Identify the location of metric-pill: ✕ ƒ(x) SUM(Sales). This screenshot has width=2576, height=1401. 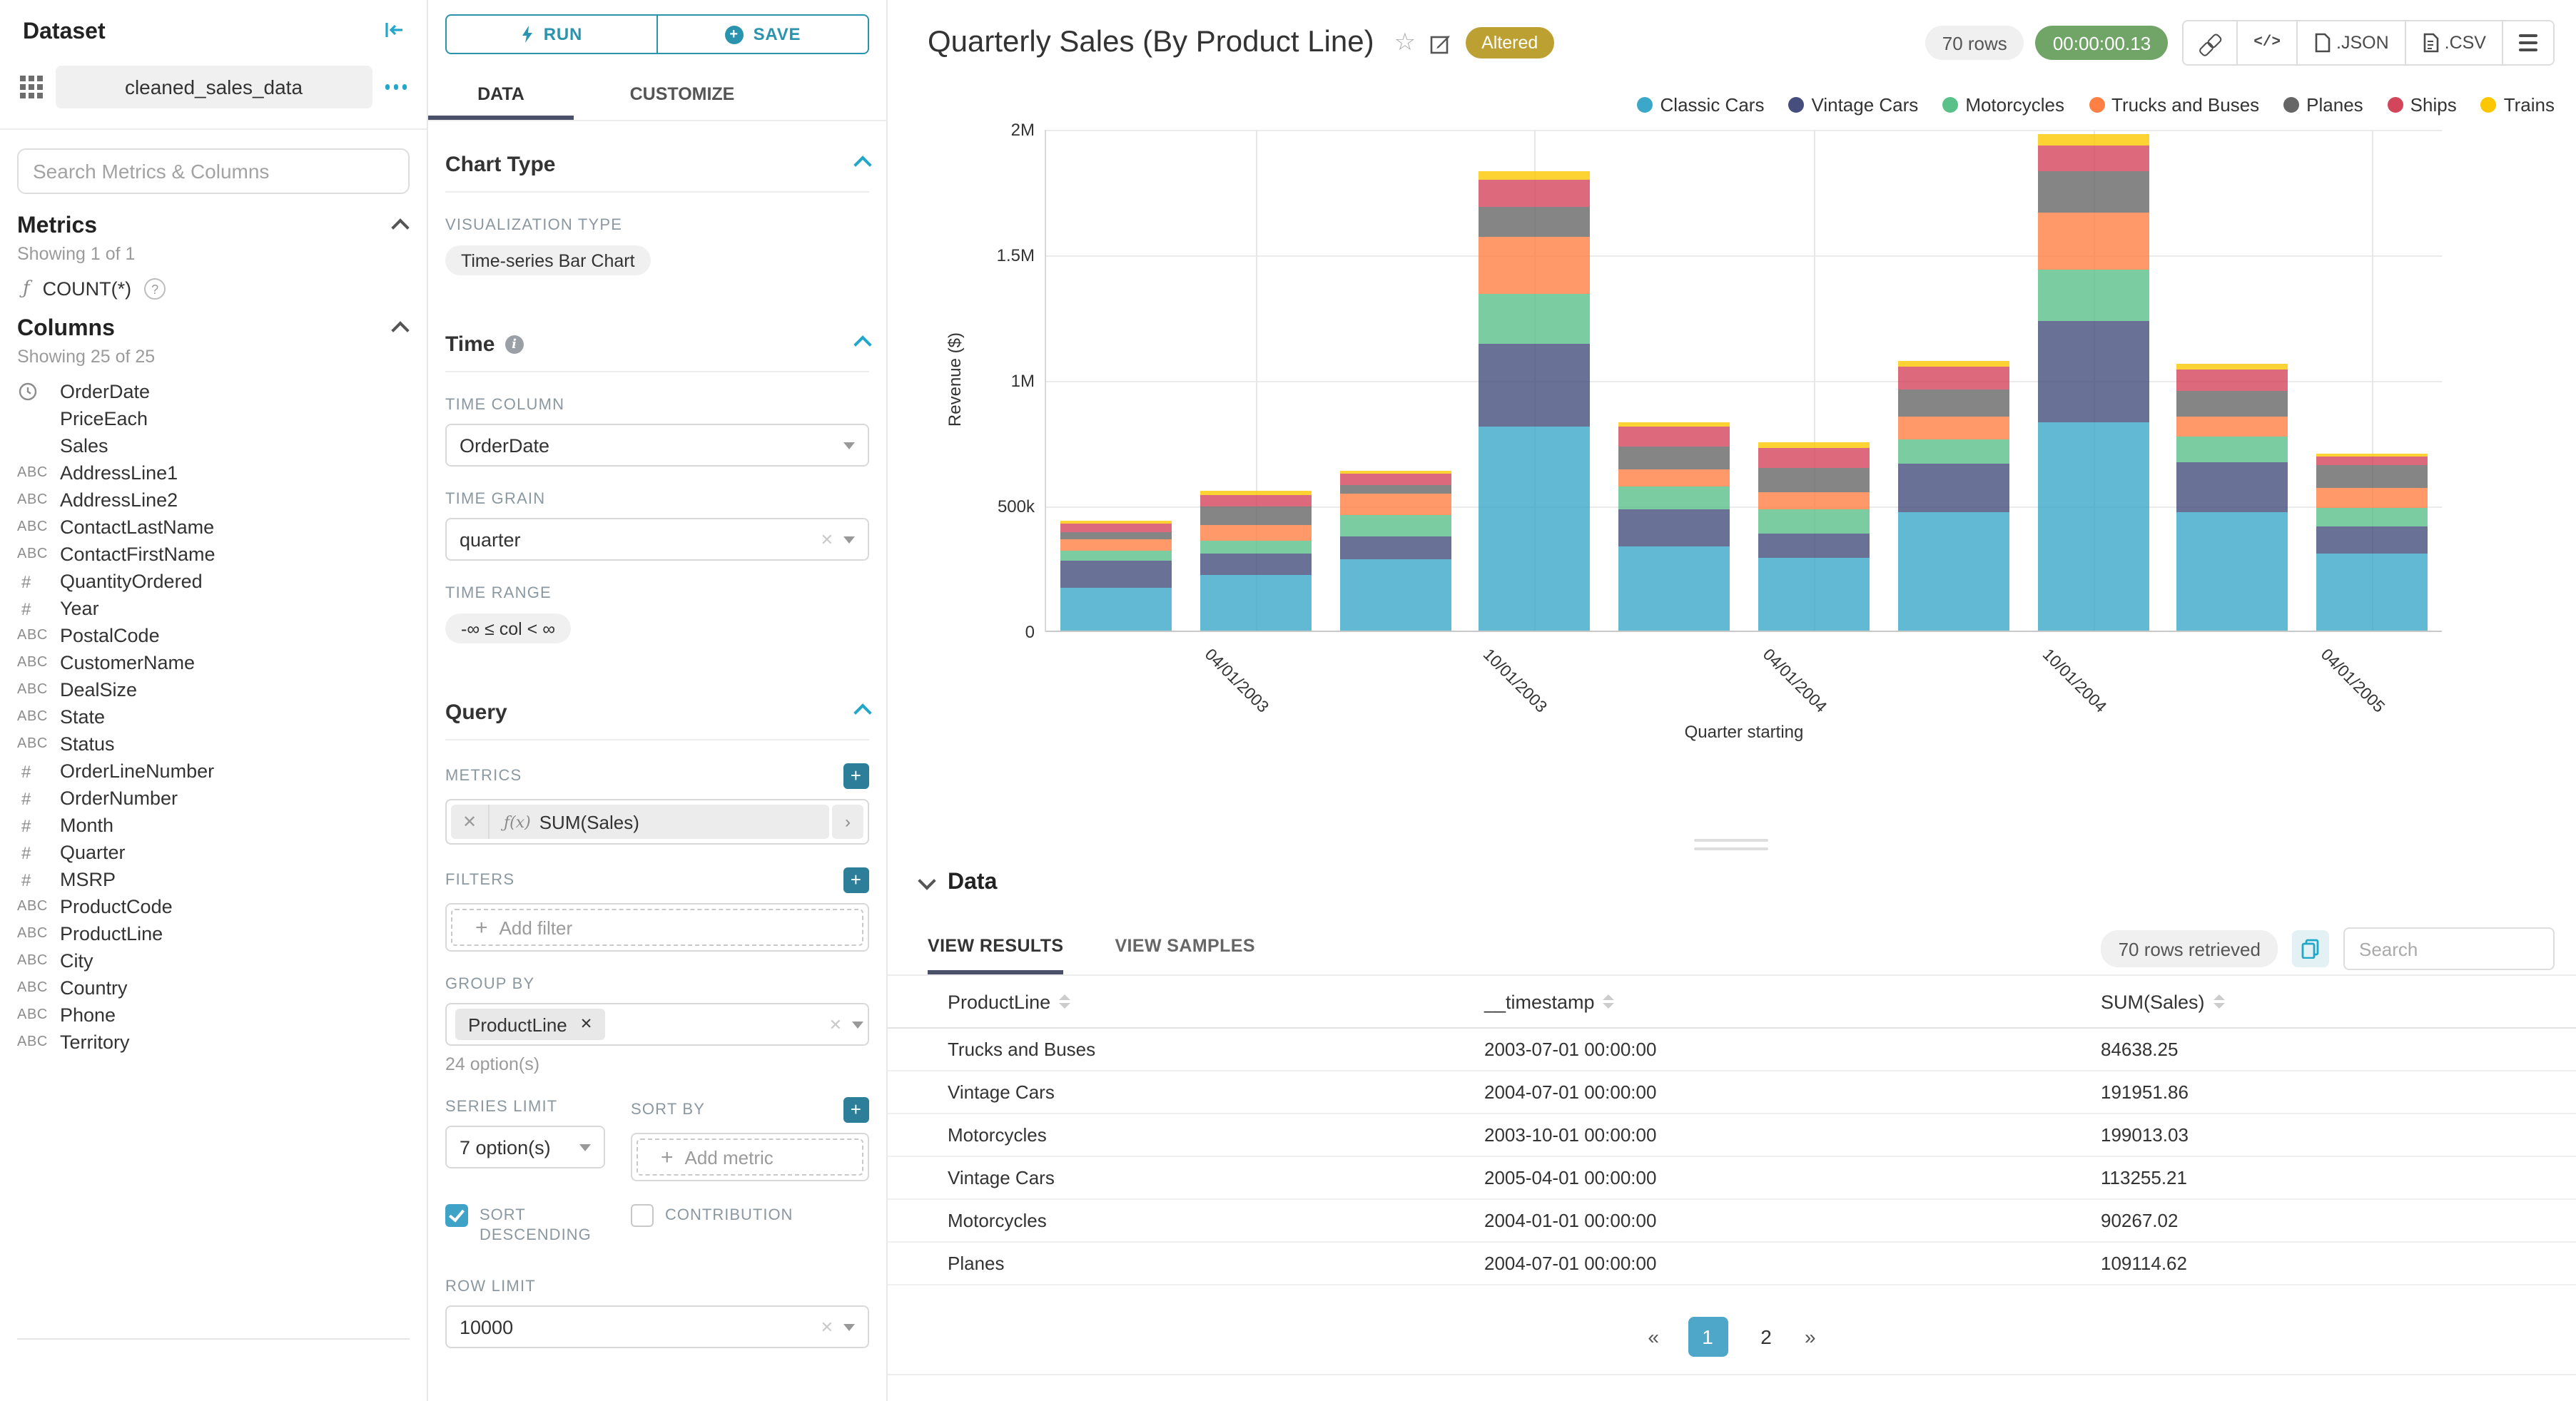
(640, 822).